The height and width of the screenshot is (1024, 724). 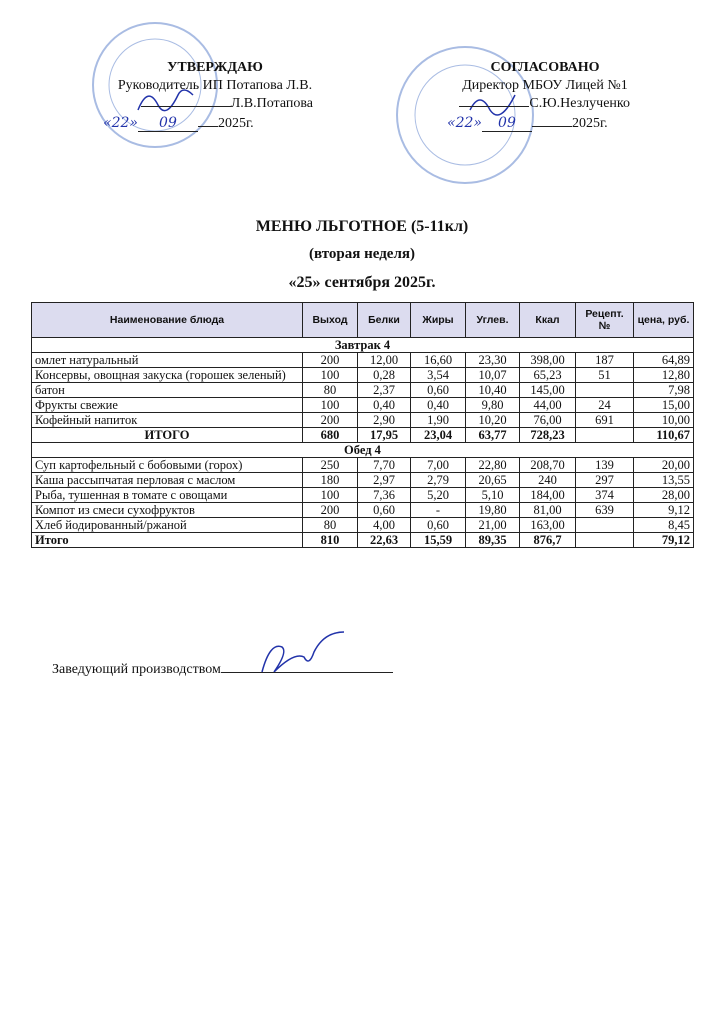 What do you see at coordinates (215, 85) in the screenshot?
I see `approve-line: Руководитель ИП Потапова Л.В.` at bounding box center [215, 85].